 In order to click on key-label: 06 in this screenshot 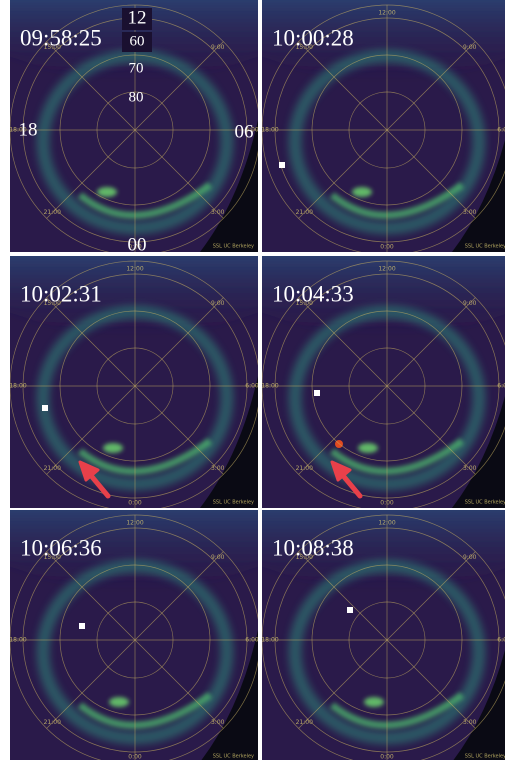, I will do `click(244, 131)`.